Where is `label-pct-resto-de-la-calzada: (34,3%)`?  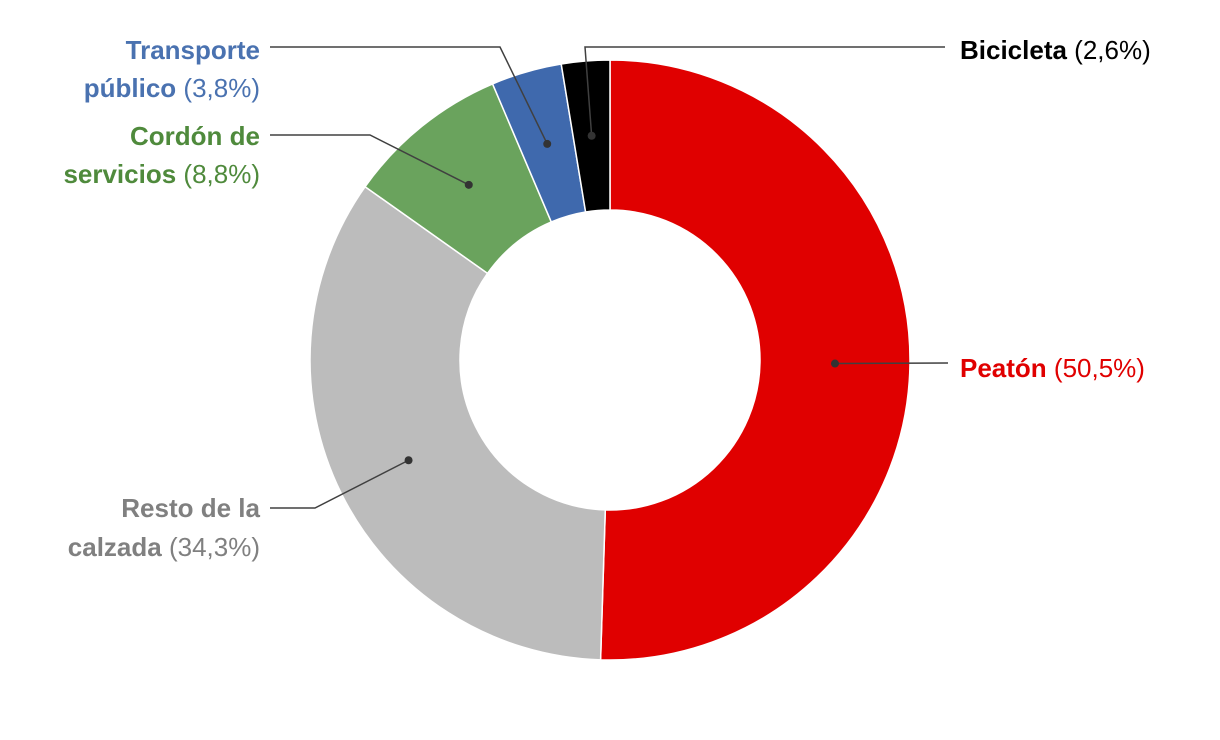
label-pct-resto-de-la-calzada: (34,3%) is located at coordinates (211, 547).